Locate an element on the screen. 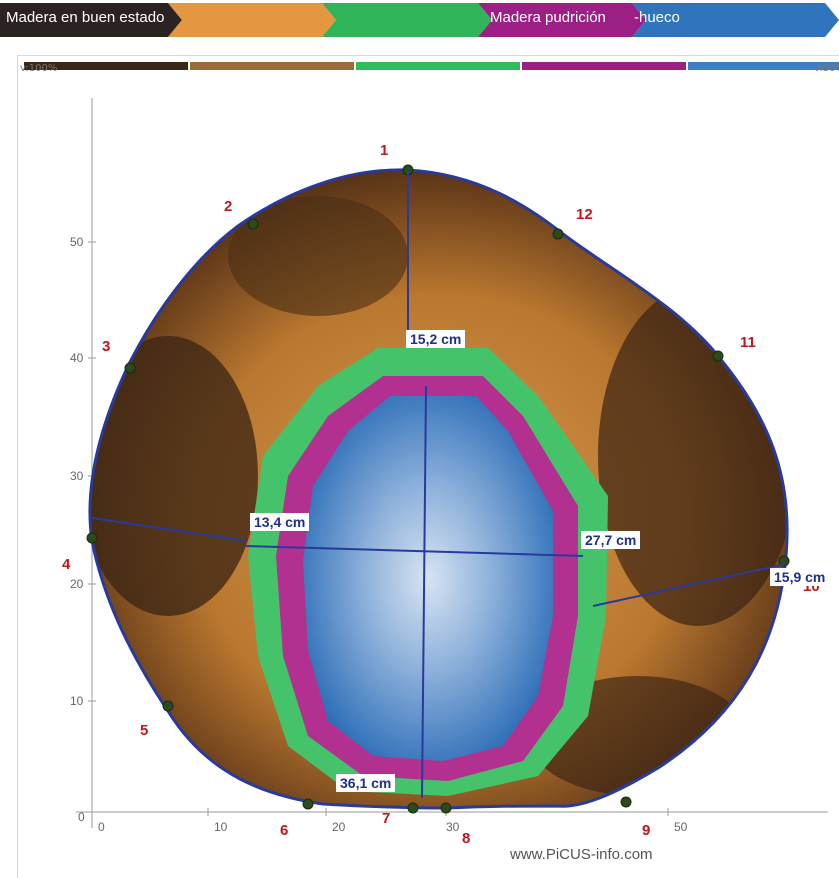 This screenshot has height=878, width=839. sensor-label-2: 2 is located at coordinates (228, 206).